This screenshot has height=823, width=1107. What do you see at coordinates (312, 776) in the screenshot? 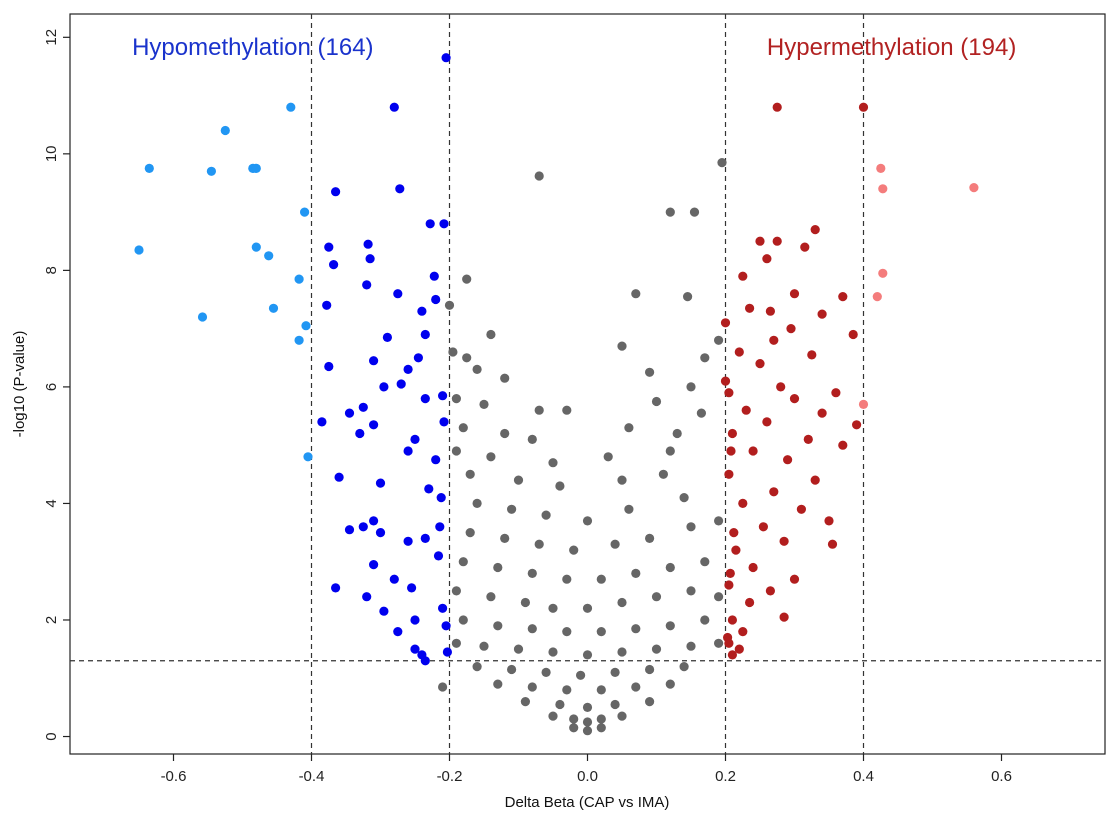
I see `x-tick-label: -0.4` at bounding box center [312, 776].